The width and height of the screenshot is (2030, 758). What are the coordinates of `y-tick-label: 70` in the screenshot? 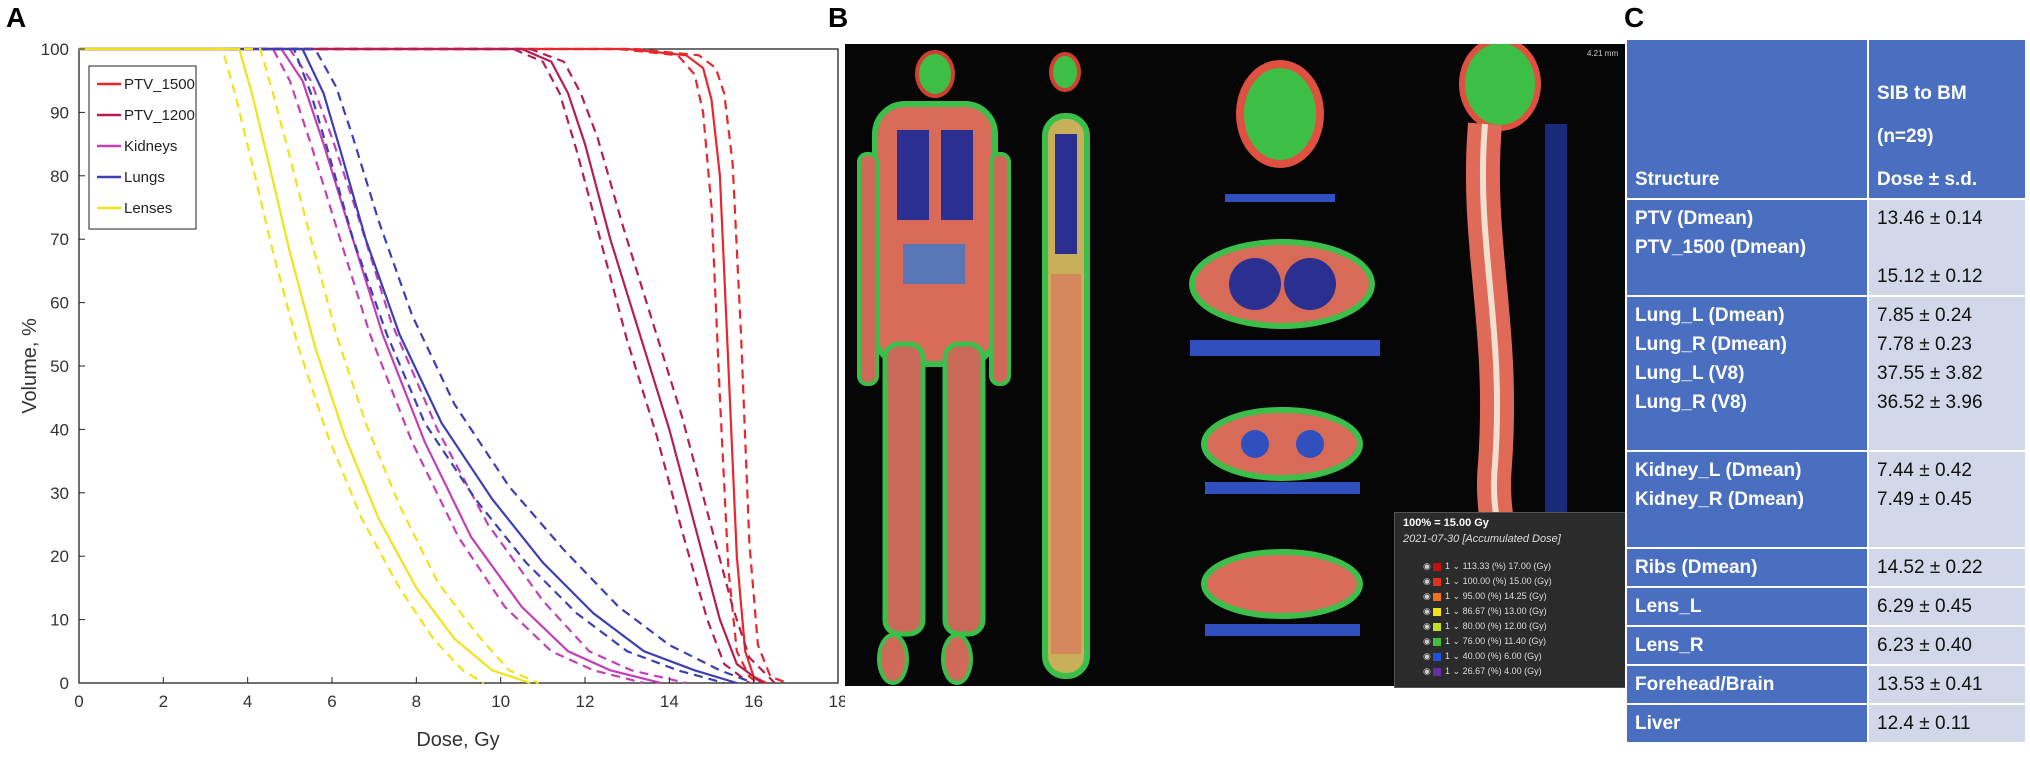 It's located at (59, 239).